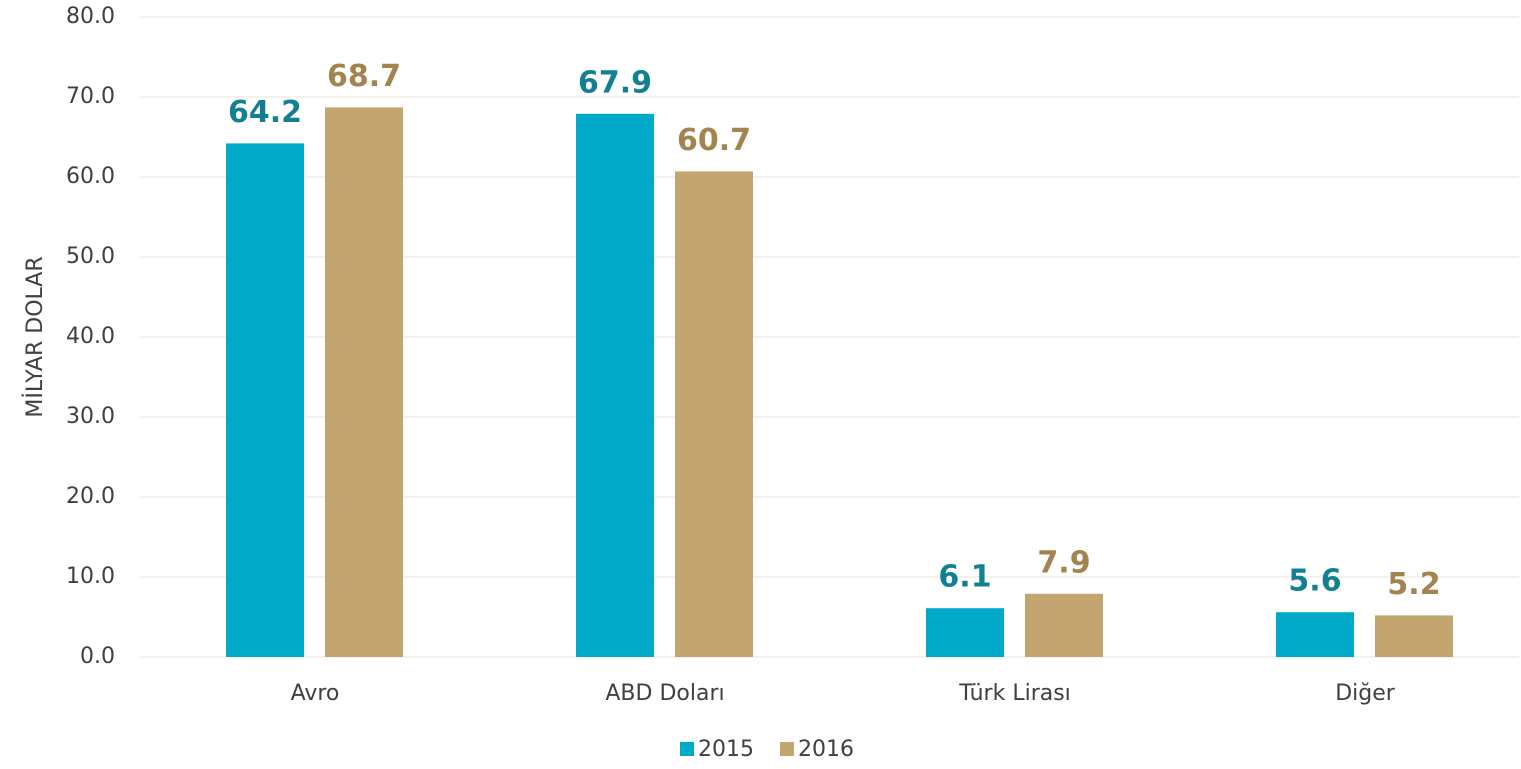  What do you see at coordinates (35, 336) in the screenshot?
I see `y-axis-title: MİLYAR DOLAR` at bounding box center [35, 336].